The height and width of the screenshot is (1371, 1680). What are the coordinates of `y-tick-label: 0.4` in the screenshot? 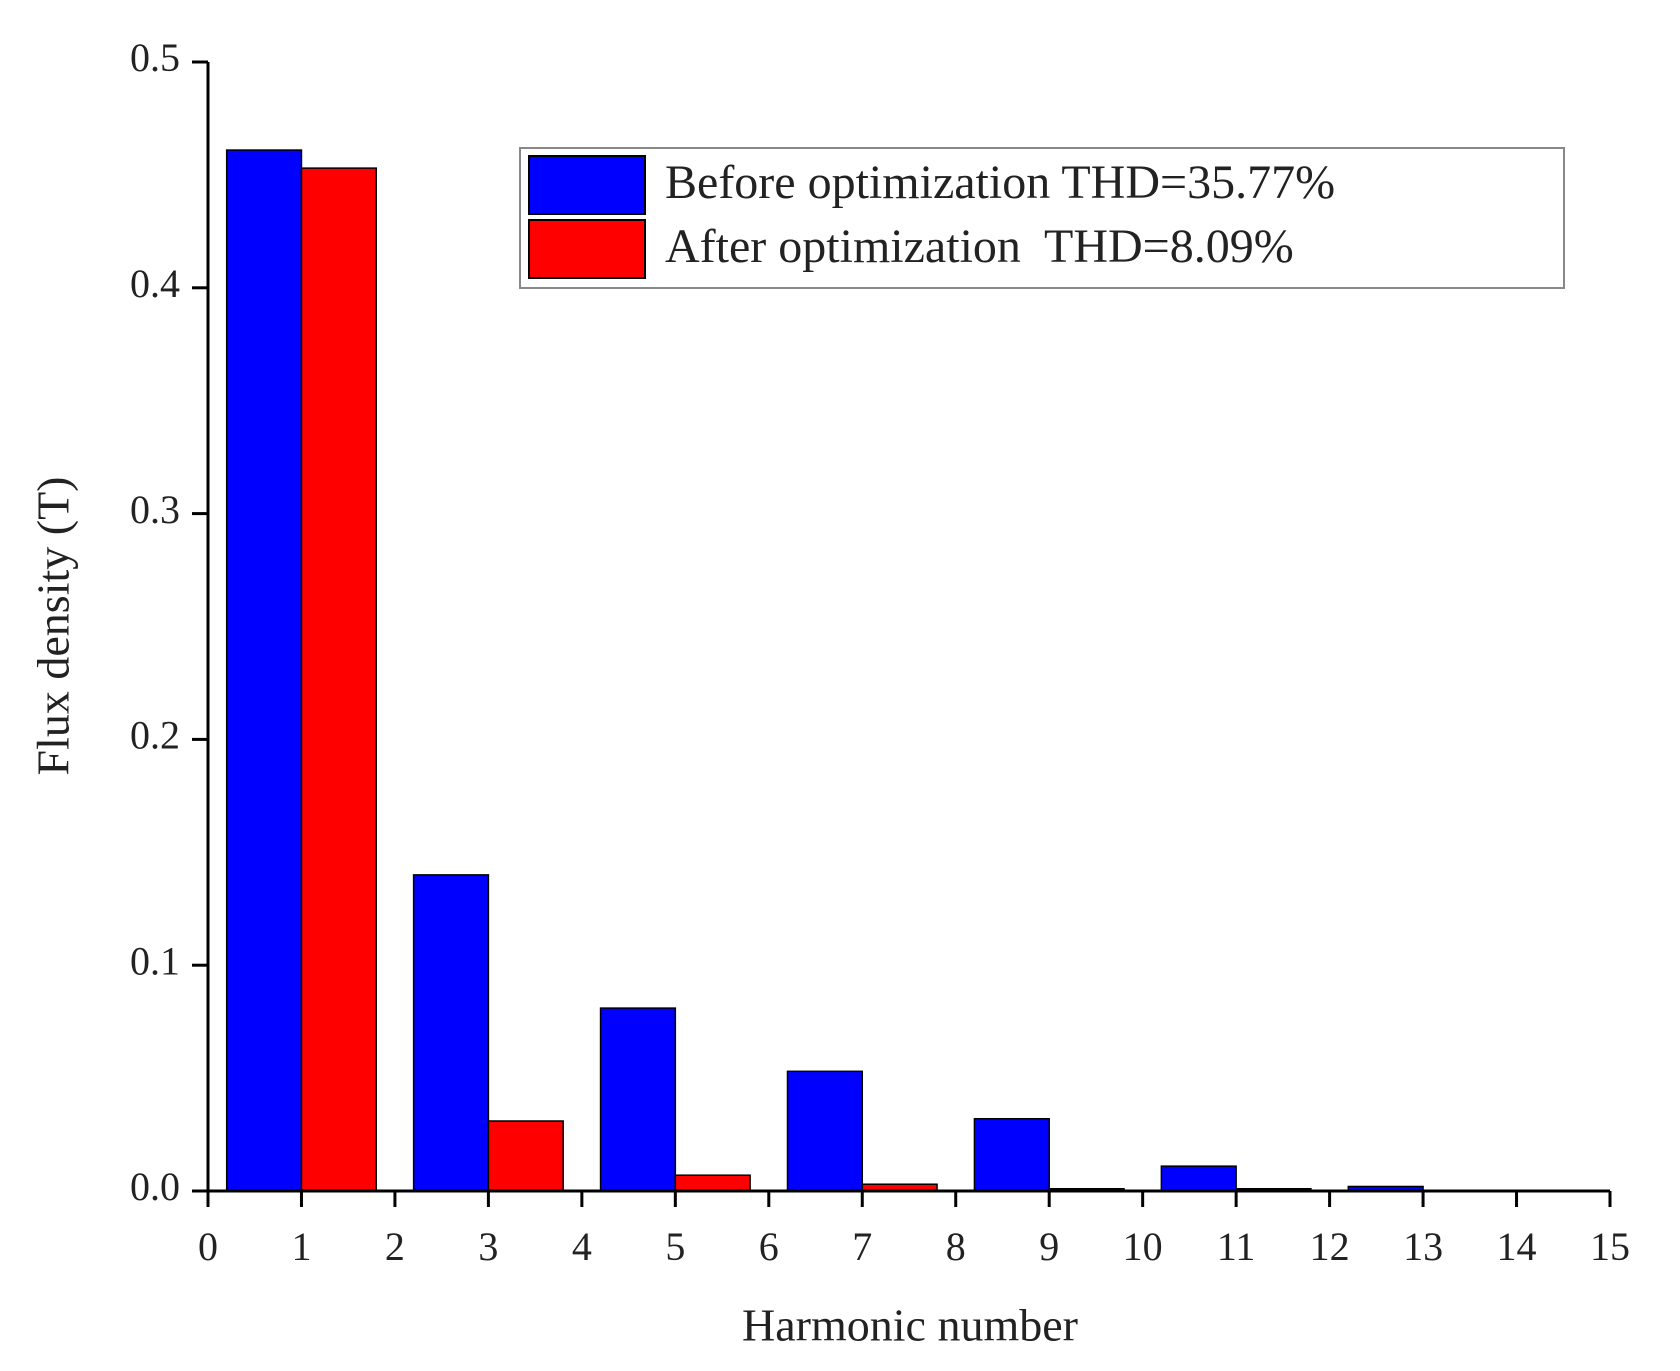 It's located at (155, 283).